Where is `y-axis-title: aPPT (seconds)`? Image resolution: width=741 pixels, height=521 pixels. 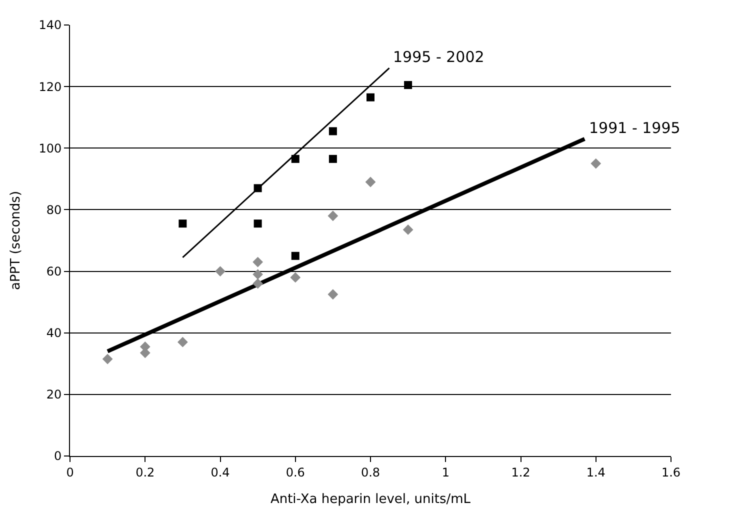 y-axis-title: aPPT (seconds) is located at coordinates (16, 240).